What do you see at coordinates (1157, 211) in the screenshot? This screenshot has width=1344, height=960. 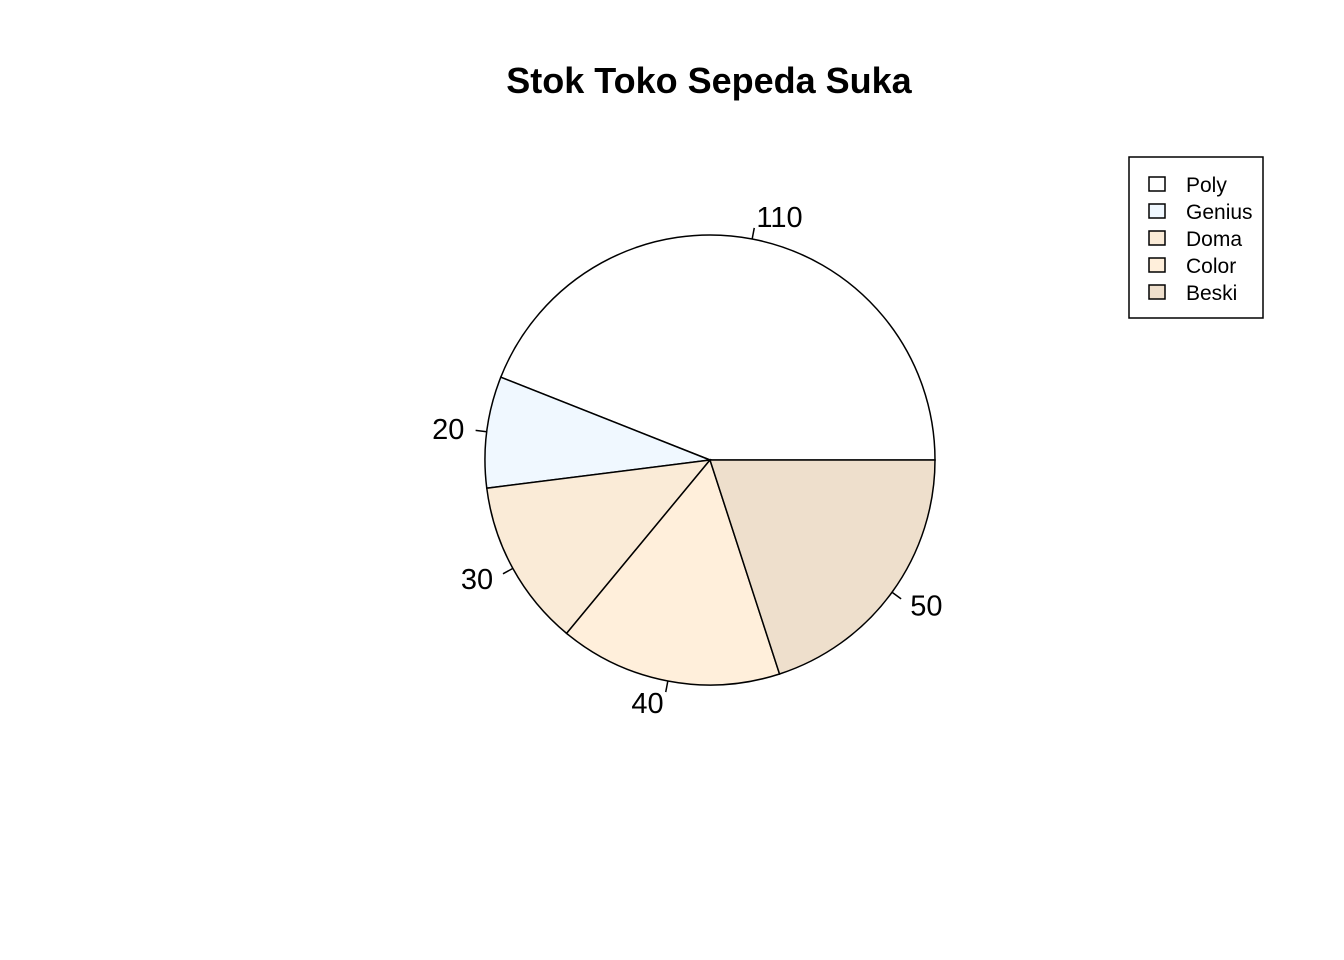 I see `legend-swatch-genius` at bounding box center [1157, 211].